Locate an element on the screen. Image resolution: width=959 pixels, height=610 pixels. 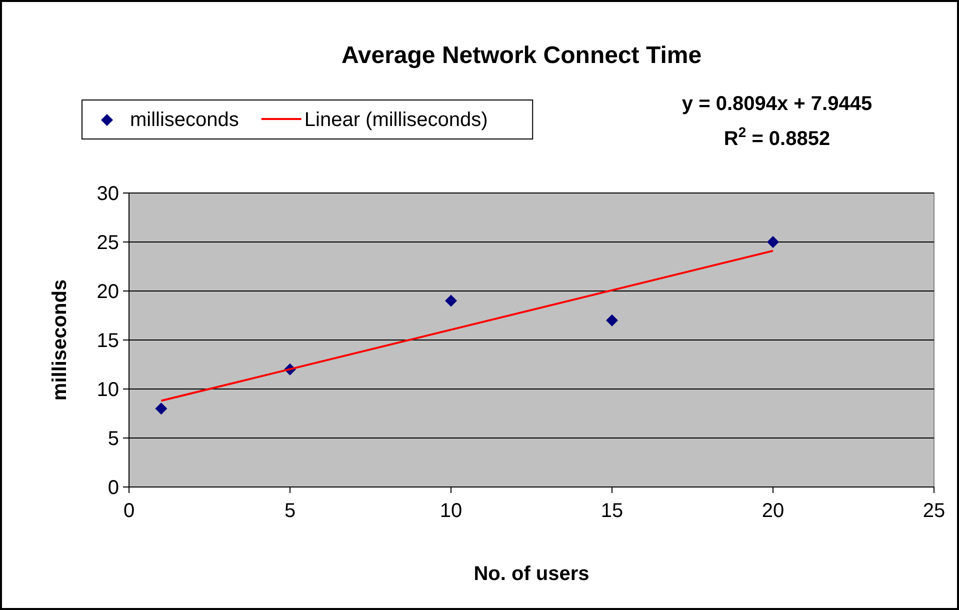
y-tick-label: 20 is located at coordinates (107, 292).